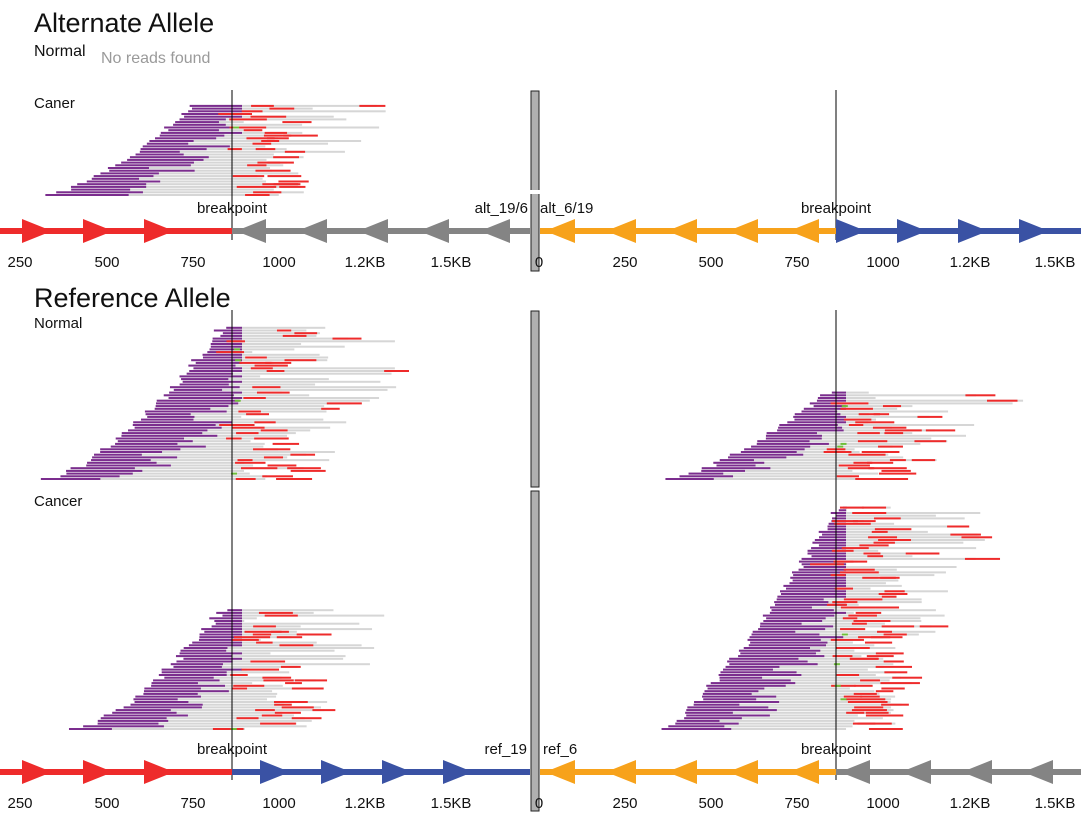 This screenshot has height=822, width=1081. I want to click on alt-center-divider, so click(535, 181).